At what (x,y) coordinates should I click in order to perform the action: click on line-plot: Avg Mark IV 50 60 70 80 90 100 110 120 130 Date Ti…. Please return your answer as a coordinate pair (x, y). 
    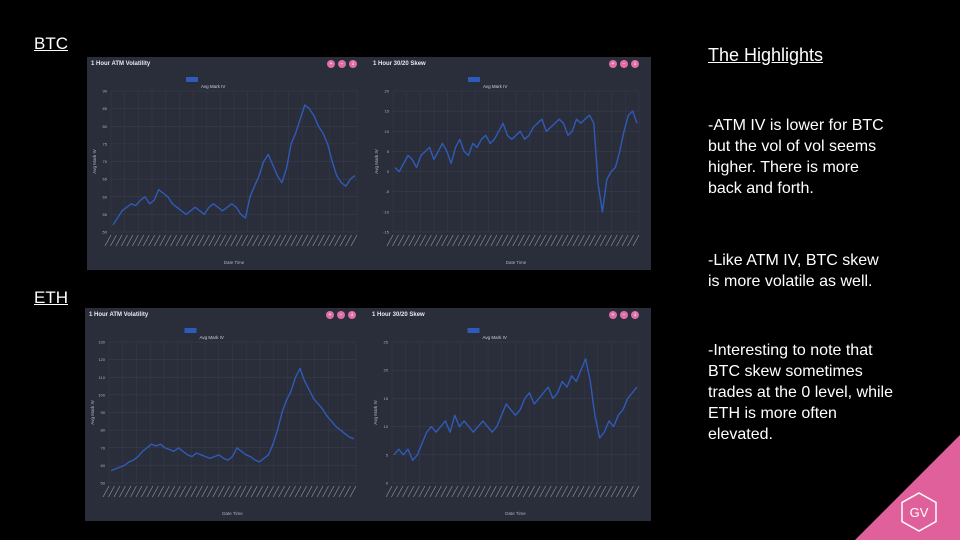
    Looking at the image, I should click on (223, 422).